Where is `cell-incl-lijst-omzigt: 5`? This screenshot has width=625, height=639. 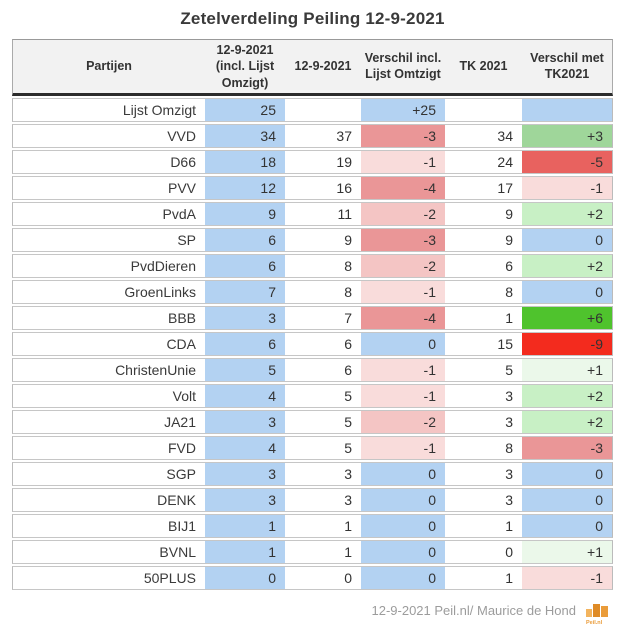
cell-incl-lijst-omzigt: 5 is located at coordinates (245, 369).